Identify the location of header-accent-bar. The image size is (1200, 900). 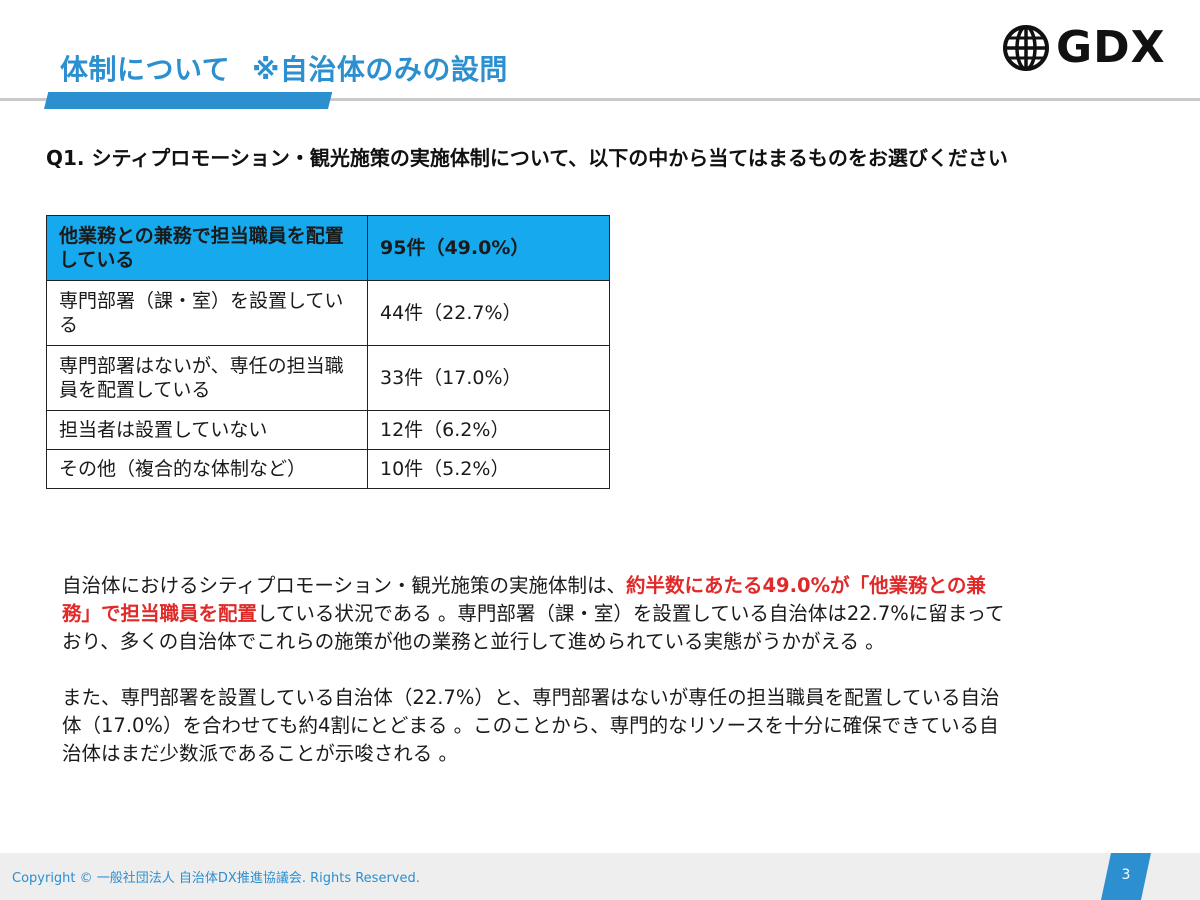
(188, 100).